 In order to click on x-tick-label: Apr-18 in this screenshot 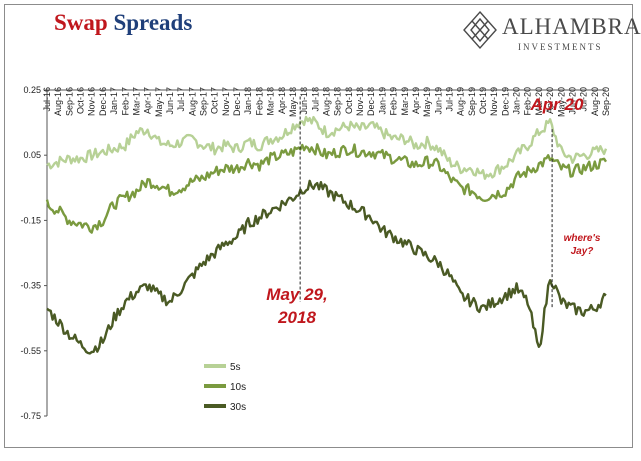, I will do `click(282, 100)`.